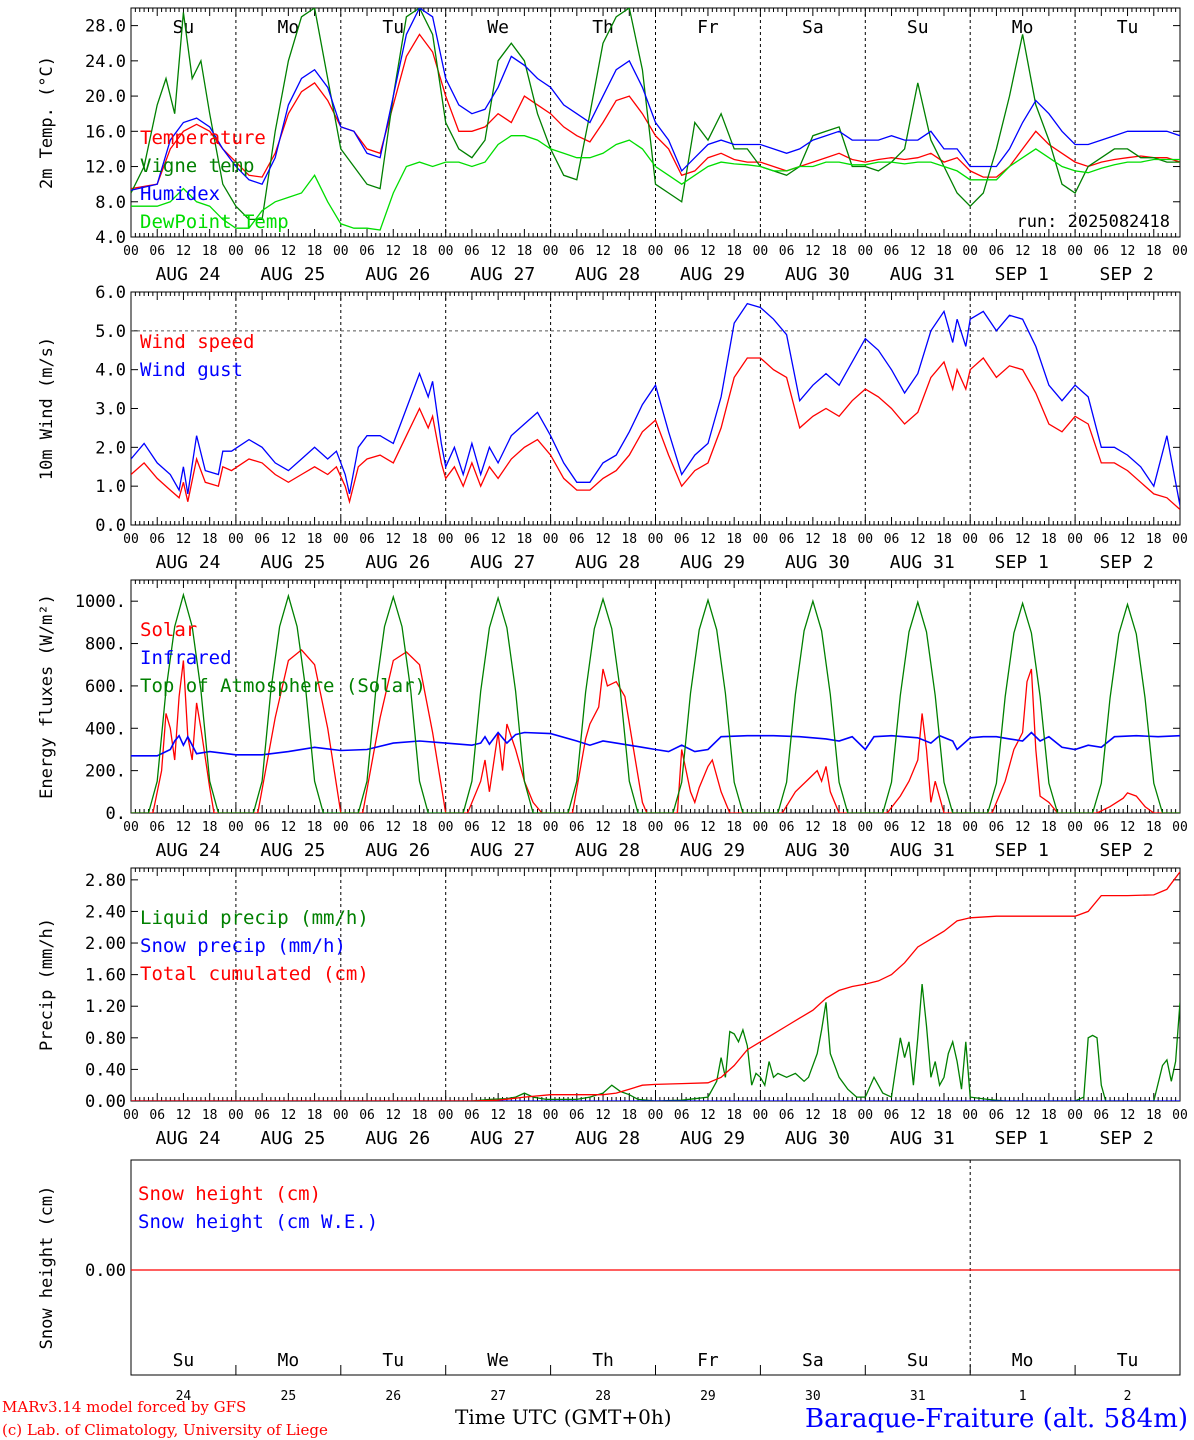  Describe the element at coordinates (105, 772) in the screenshot. I see `y-tick-label: 200.` at that location.